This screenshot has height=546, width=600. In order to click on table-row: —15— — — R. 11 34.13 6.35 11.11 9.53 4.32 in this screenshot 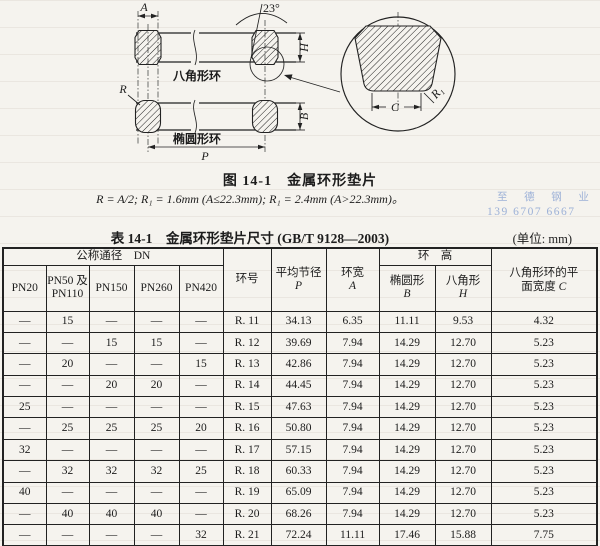, I will do `click(300, 321)`.